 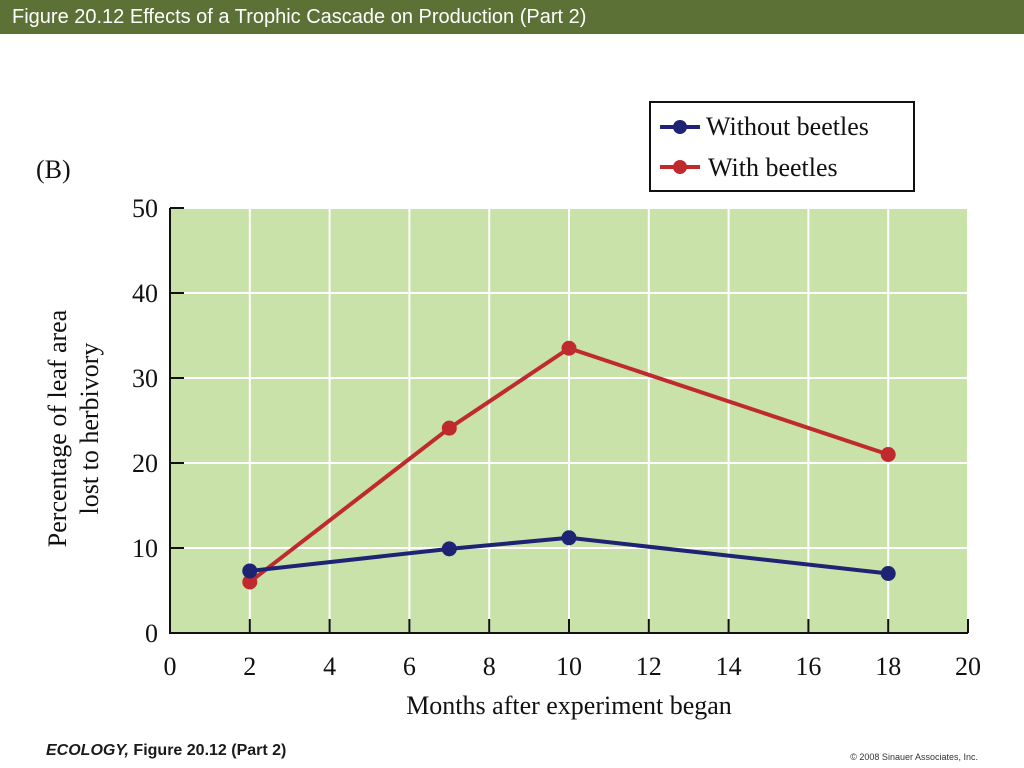 What do you see at coordinates (145, 463) in the screenshot?
I see `y-tick-label: 20` at bounding box center [145, 463].